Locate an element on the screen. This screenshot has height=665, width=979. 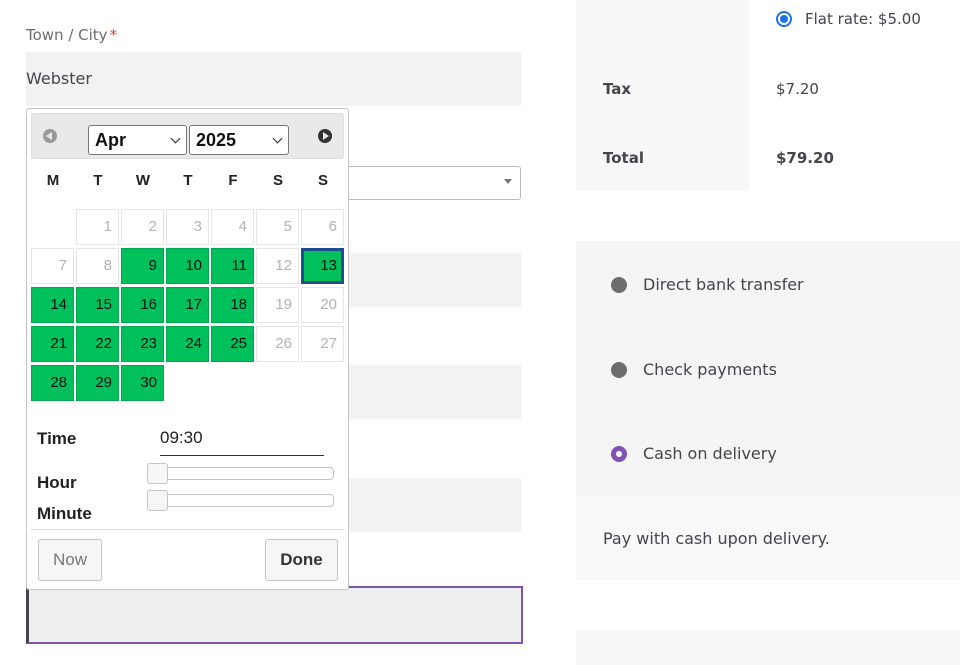
hour-label: Hour is located at coordinates (57, 482).